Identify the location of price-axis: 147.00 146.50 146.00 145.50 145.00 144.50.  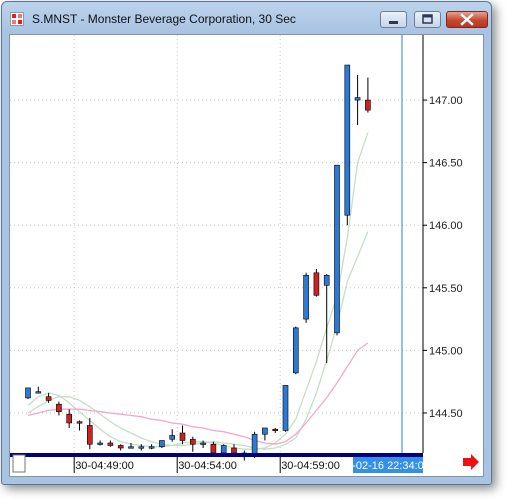
(442, 244).